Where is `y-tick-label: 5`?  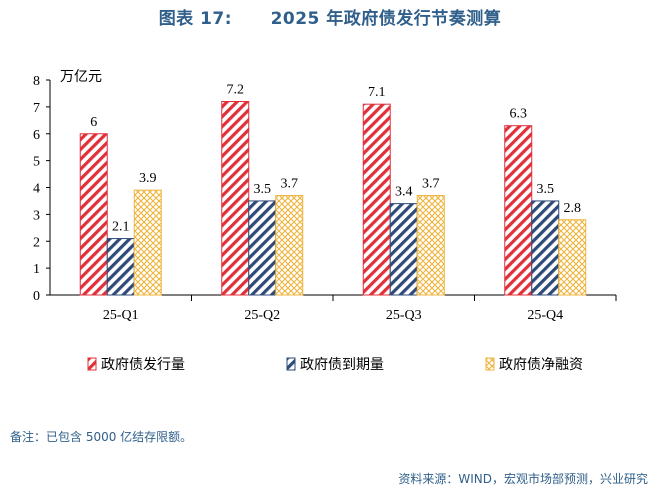
y-tick-label: 5 is located at coordinates (36, 162).